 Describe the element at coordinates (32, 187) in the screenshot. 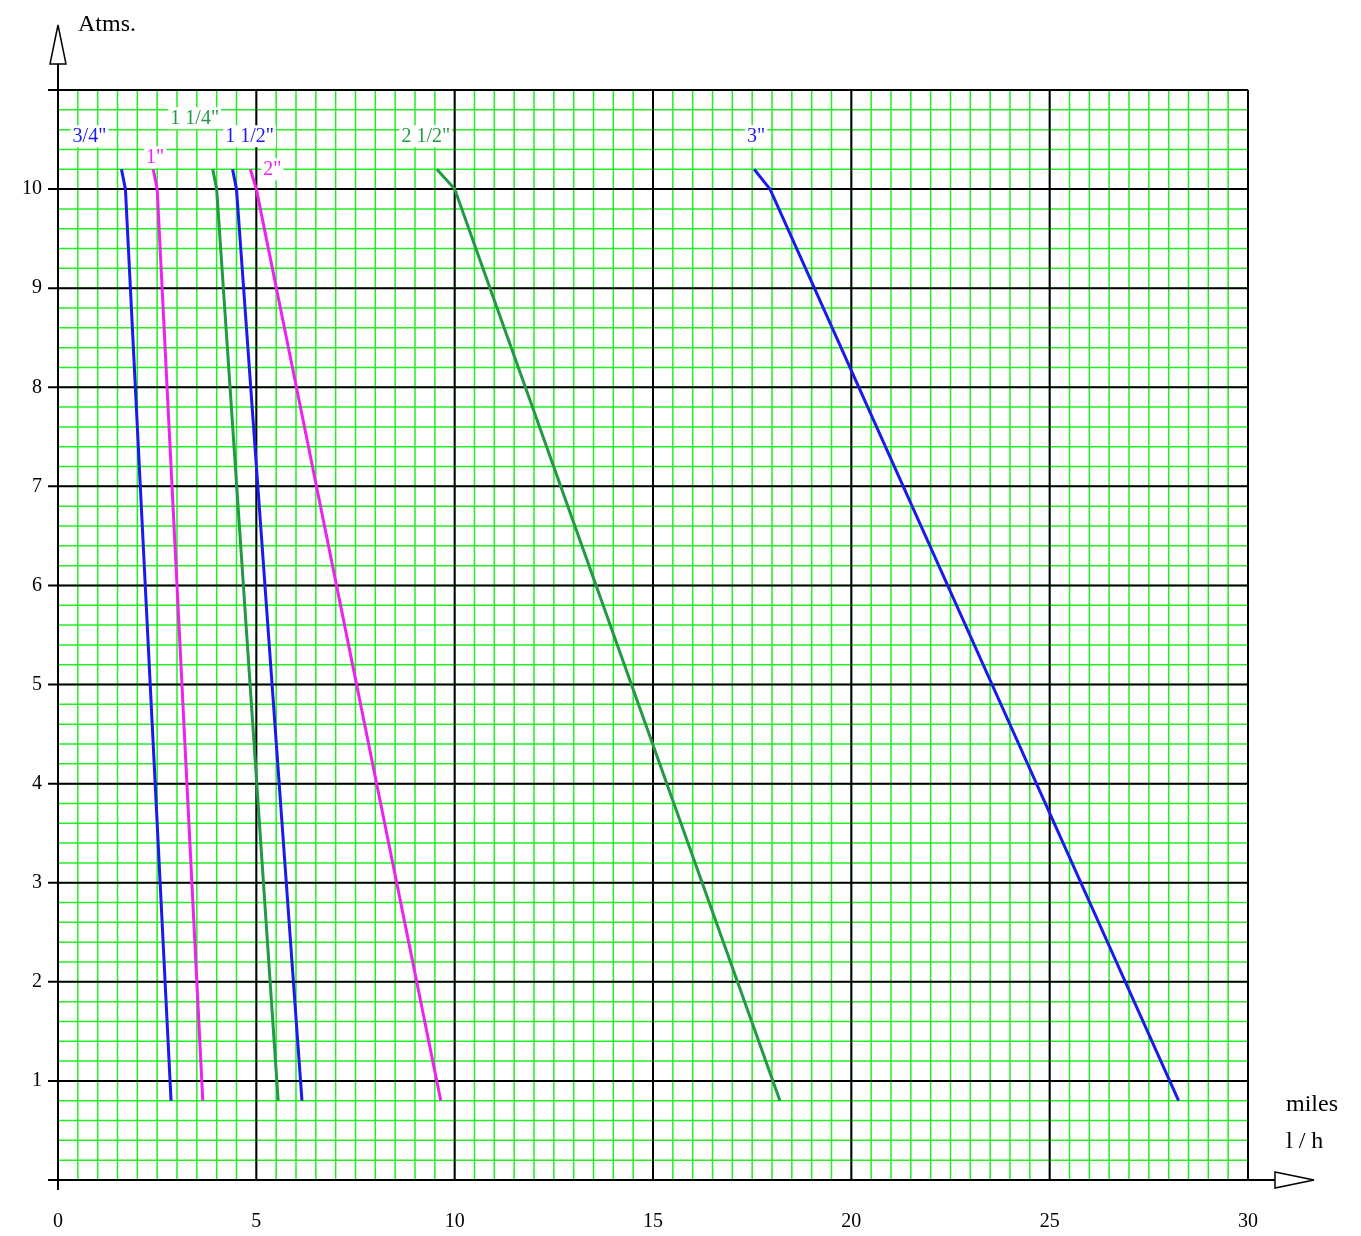

I see `y-tick-label: 10` at that location.